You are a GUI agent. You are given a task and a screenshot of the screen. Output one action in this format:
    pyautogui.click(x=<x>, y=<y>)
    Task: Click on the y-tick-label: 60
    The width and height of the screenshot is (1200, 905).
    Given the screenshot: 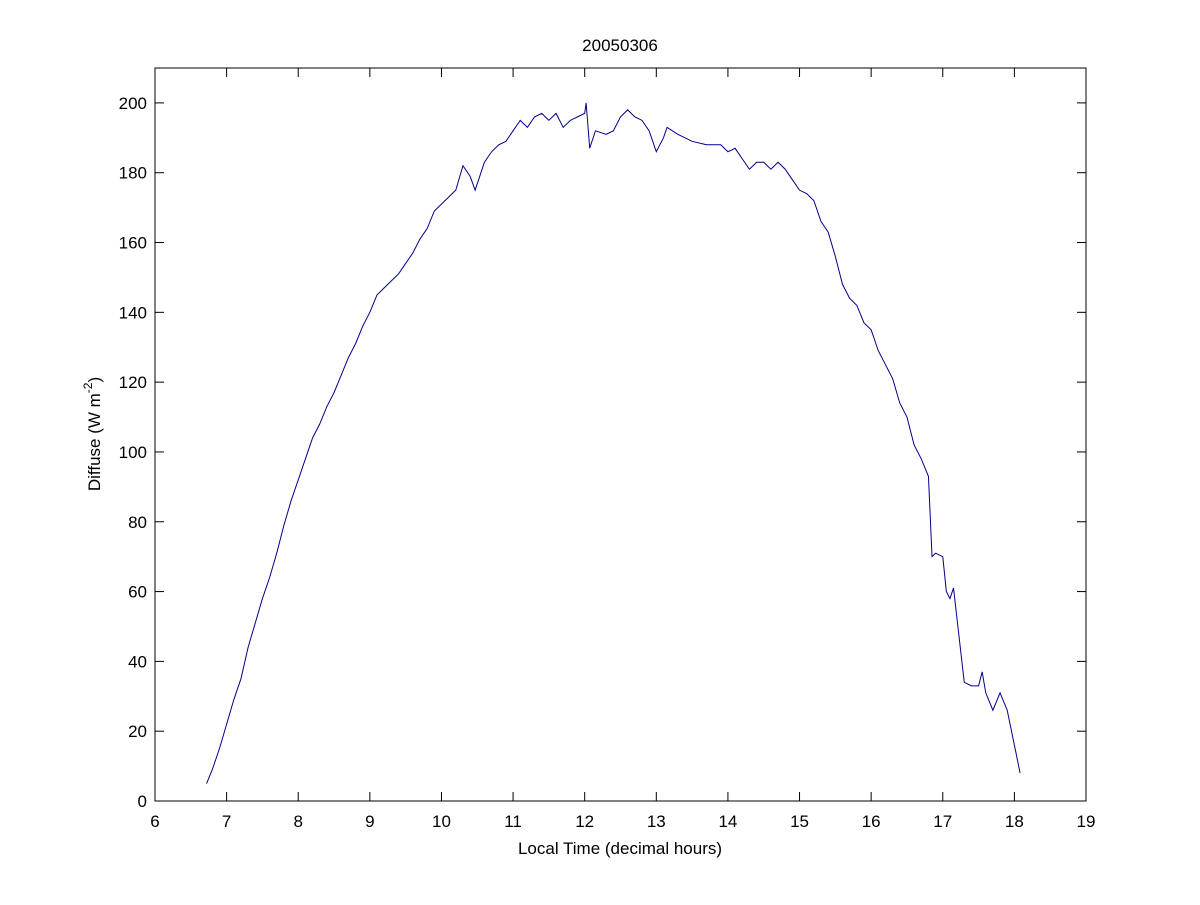 What is the action you would take?
    pyautogui.click(x=137, y=592)
    